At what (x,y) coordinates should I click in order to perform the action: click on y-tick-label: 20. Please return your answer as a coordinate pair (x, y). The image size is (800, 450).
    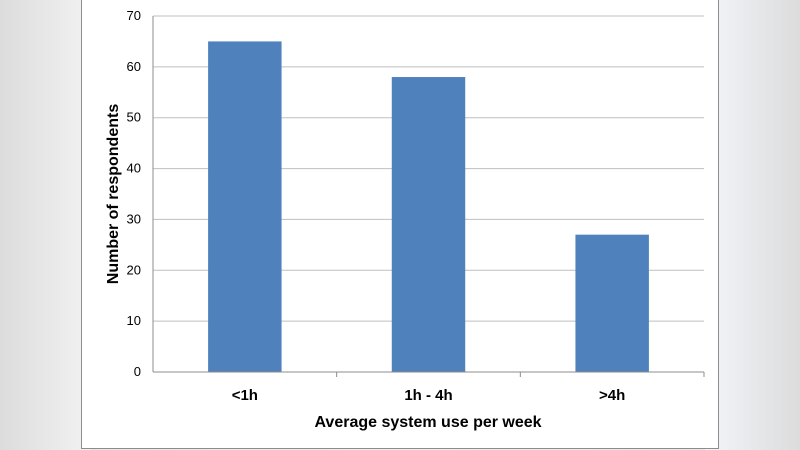
    Looking at the image, I should click on (134, 269).